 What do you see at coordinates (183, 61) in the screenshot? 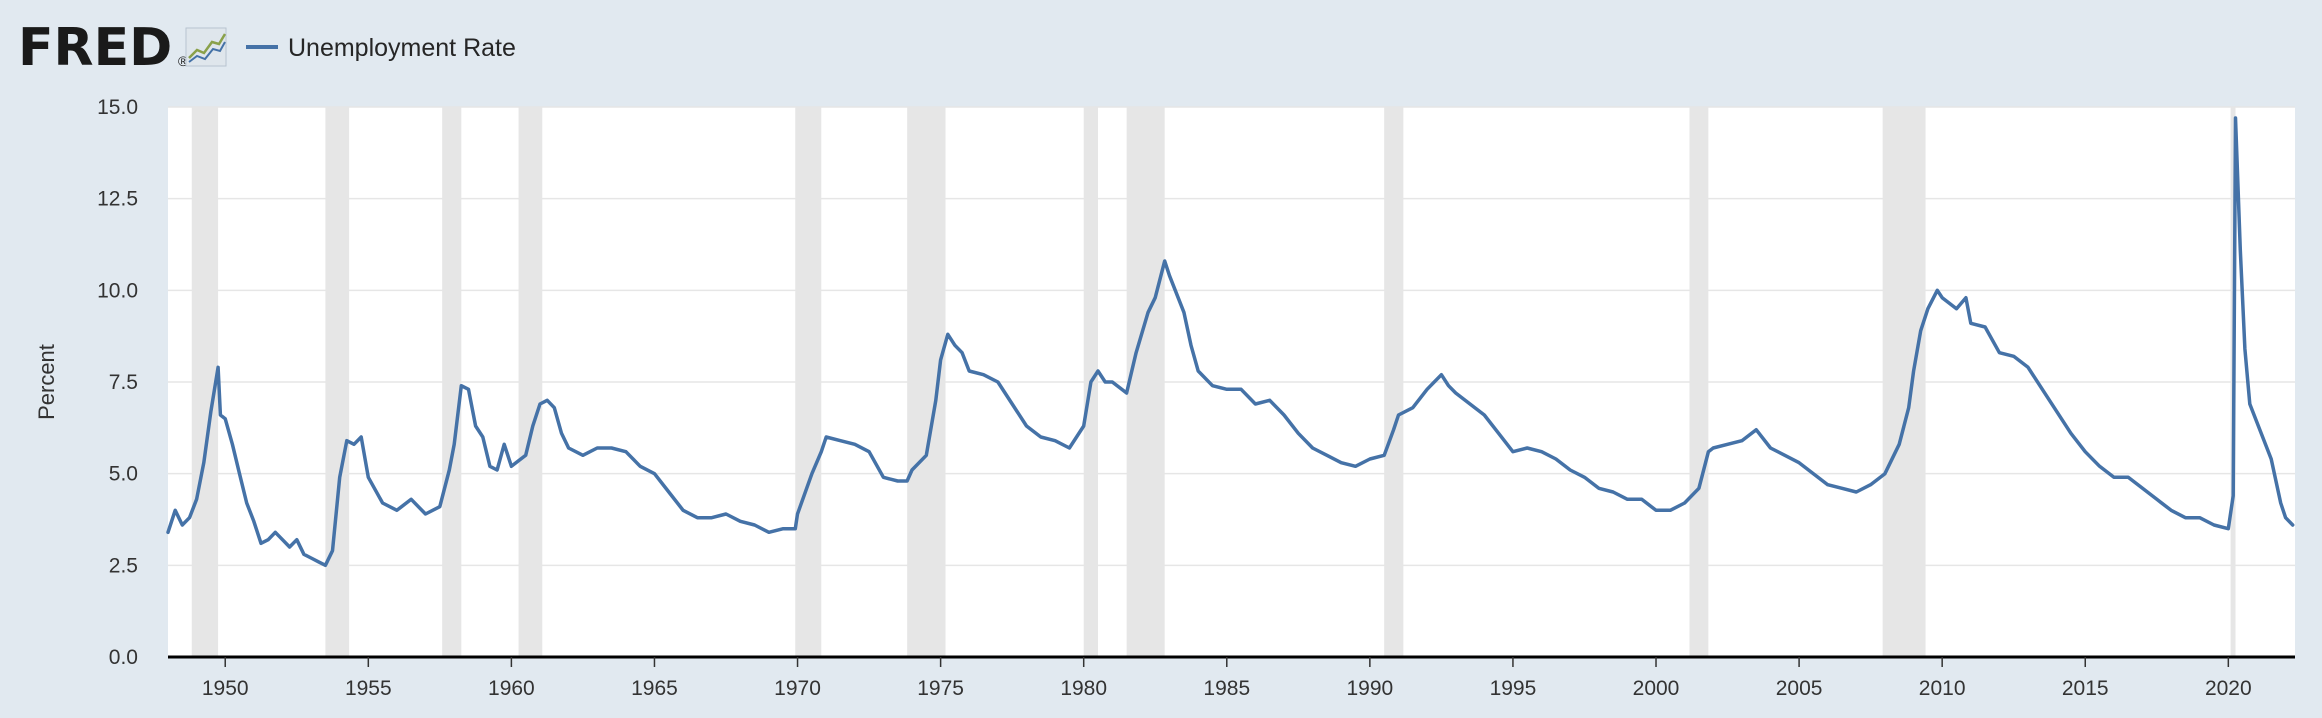
I see `fred-registered-mark: ®` at bounding box center [183, 61].